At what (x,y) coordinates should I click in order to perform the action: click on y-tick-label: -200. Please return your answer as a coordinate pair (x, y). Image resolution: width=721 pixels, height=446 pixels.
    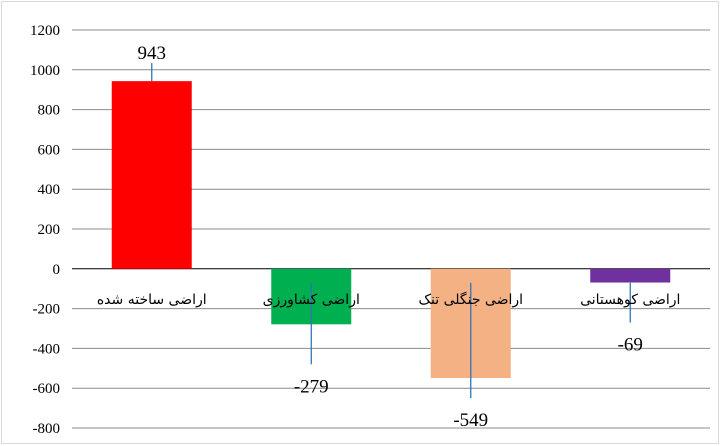
    Looking at the image, I should click on (47, 310).